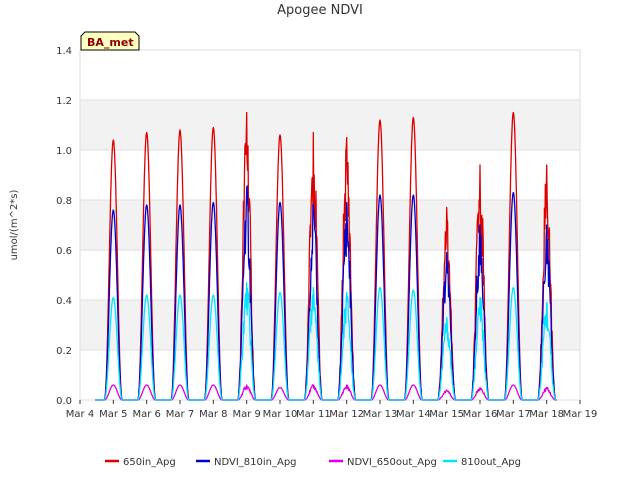 The height and width of the screenshot is (480, 640). What do you see at coordinates (64, 51) in the screenshot?
I see `y-tick-label: 1.4` at bounding box center [64, 51].